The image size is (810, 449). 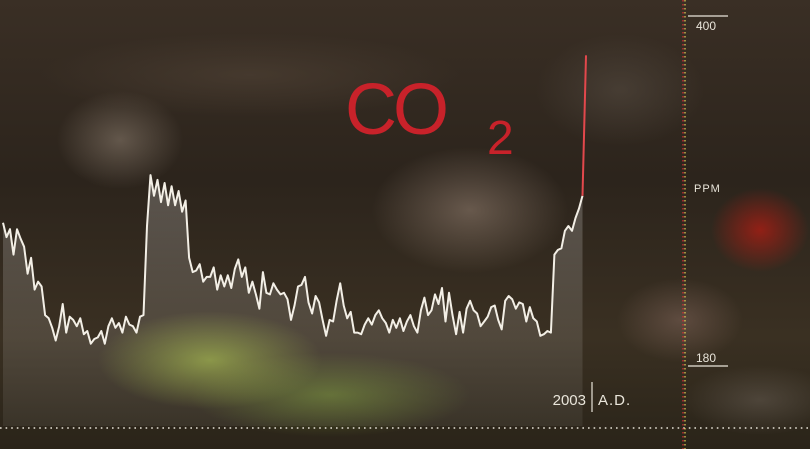 What do you see at coordinates (569, 400) in the screenshot?
I see `end-year-label: 2003` at bounding box center [569, 400].